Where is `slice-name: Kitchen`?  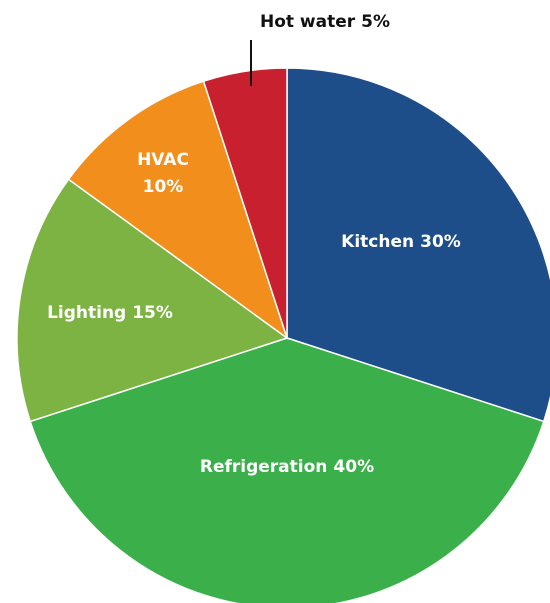
slice-name: Kitchen is located at coordinates (377, 242).